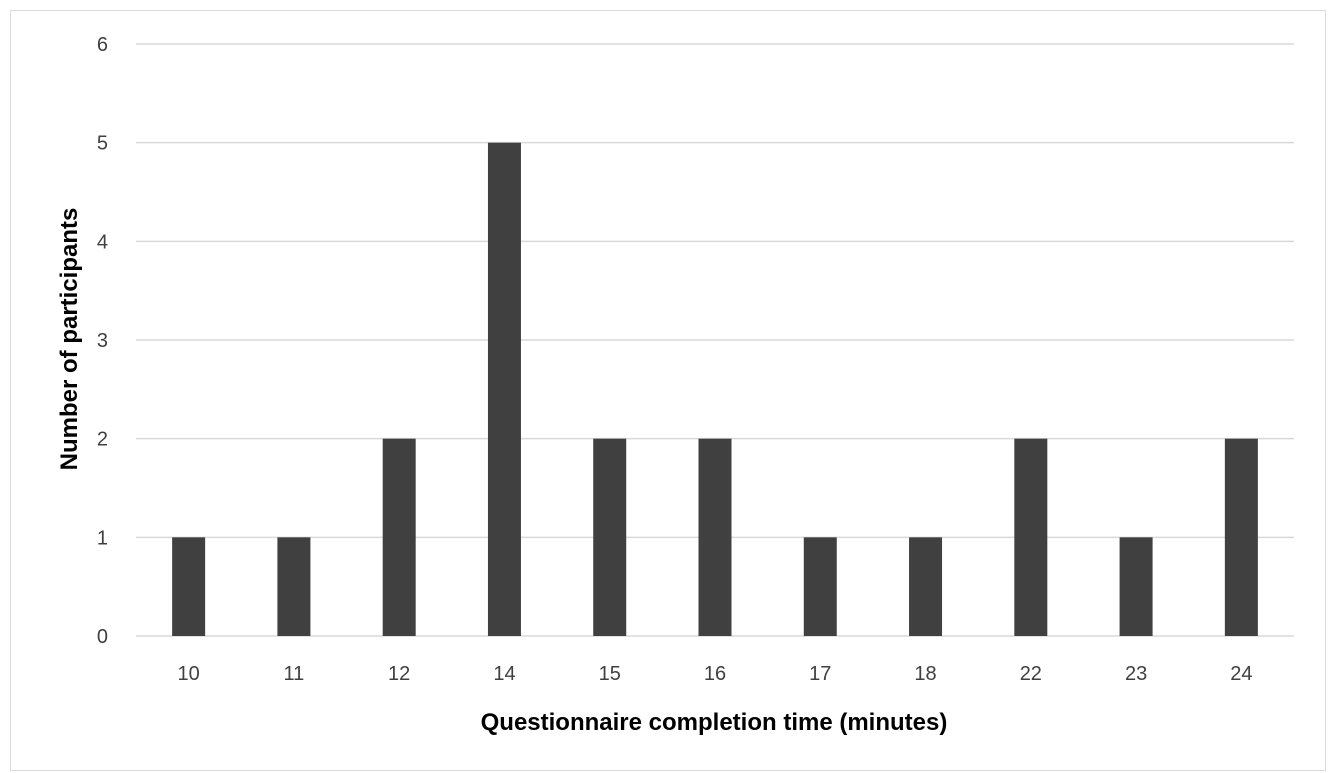  What do you see at coordinates (102, 144) in the screenshot?
I see `y-tick-label: 5` at bounding box center [102, 144].